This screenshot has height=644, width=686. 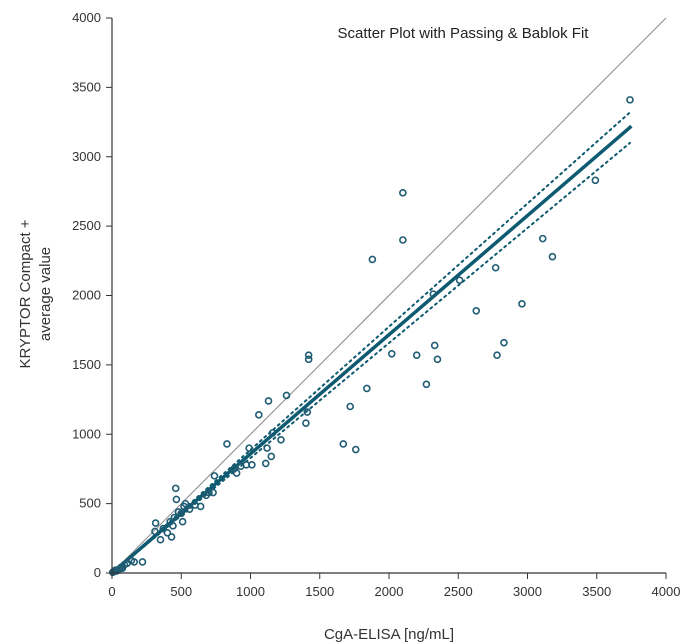 What do you see at coordinates (86, 295) in the screenshot?
I see `y-tick-label: 2000` at bounding box center [86, 295].